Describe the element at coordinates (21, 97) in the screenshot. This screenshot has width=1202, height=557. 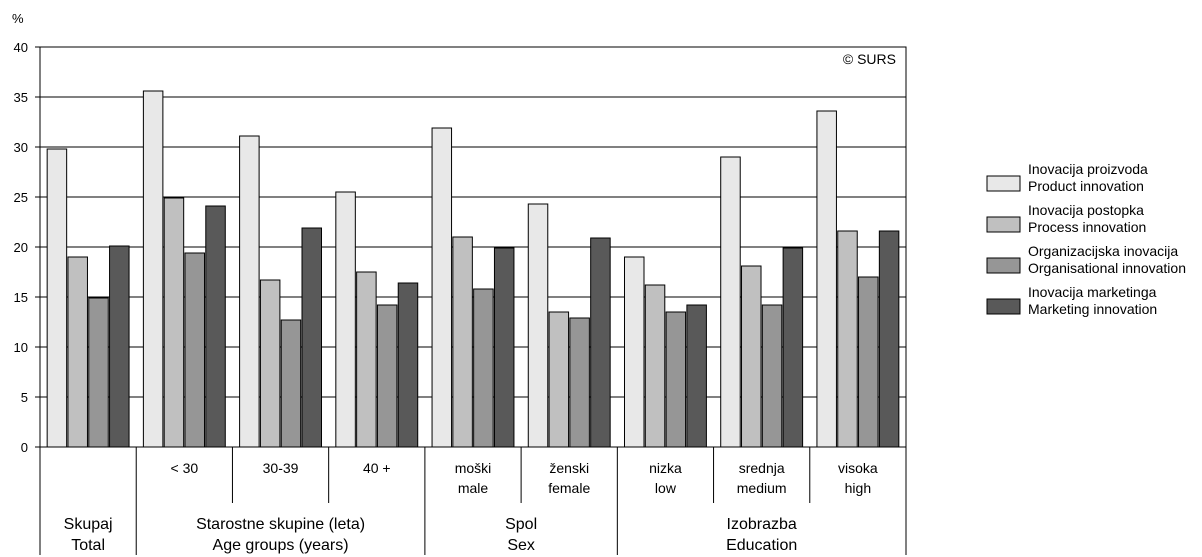
I see `y-tick-label: 35` at that location.